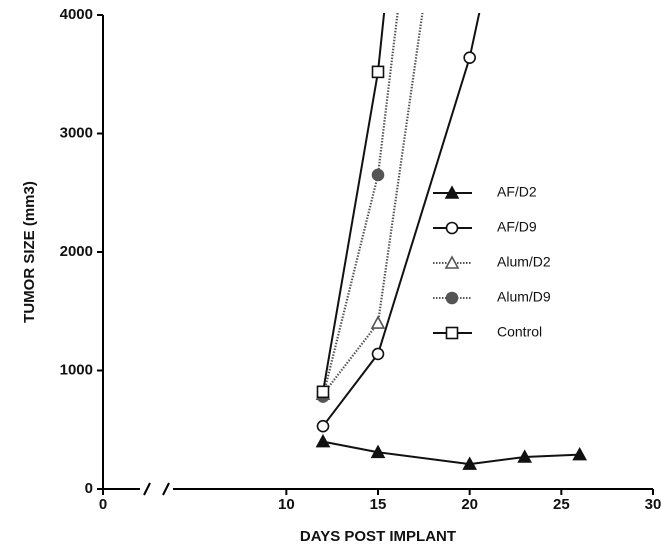 This screenshot has width=661, height=548. I want to click on legend-label: AF/D9, so click(517, 227).